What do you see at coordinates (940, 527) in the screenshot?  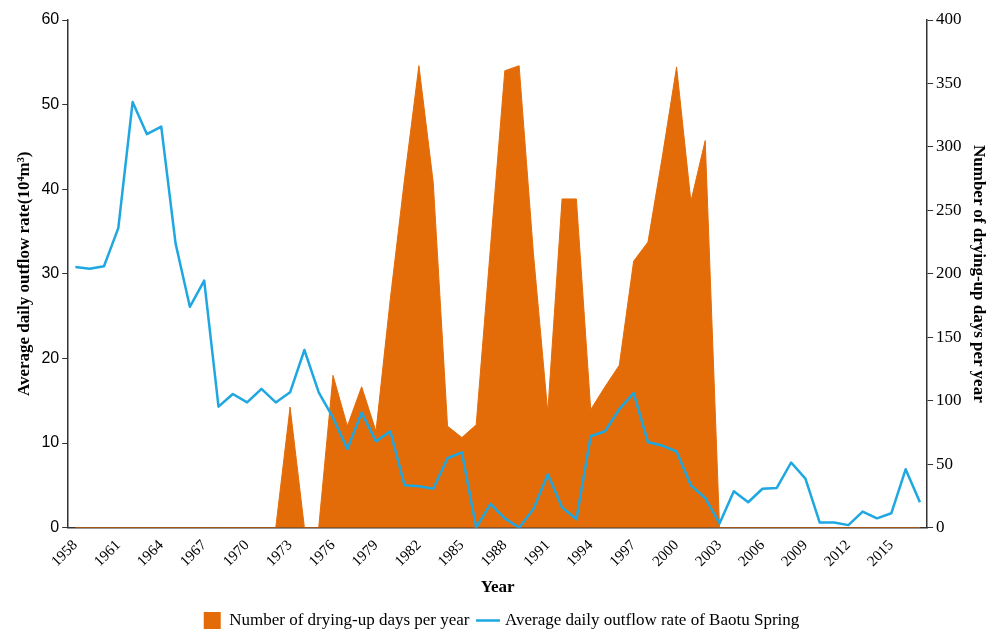 I see `y2-tick-label: 0` at bounding box center [940, 527].